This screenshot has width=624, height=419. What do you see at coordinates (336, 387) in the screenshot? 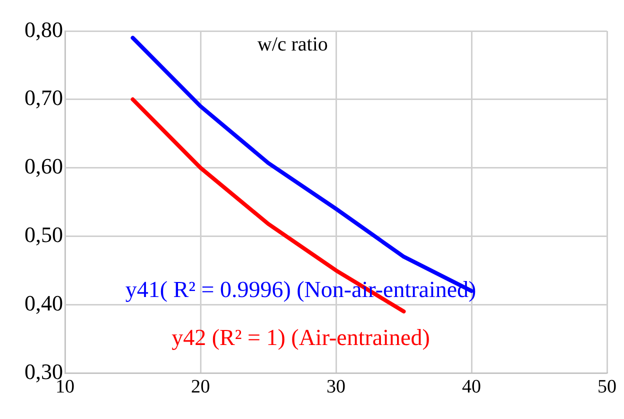
I see `x-tick-label: 30` at bounding box center [336, 387].